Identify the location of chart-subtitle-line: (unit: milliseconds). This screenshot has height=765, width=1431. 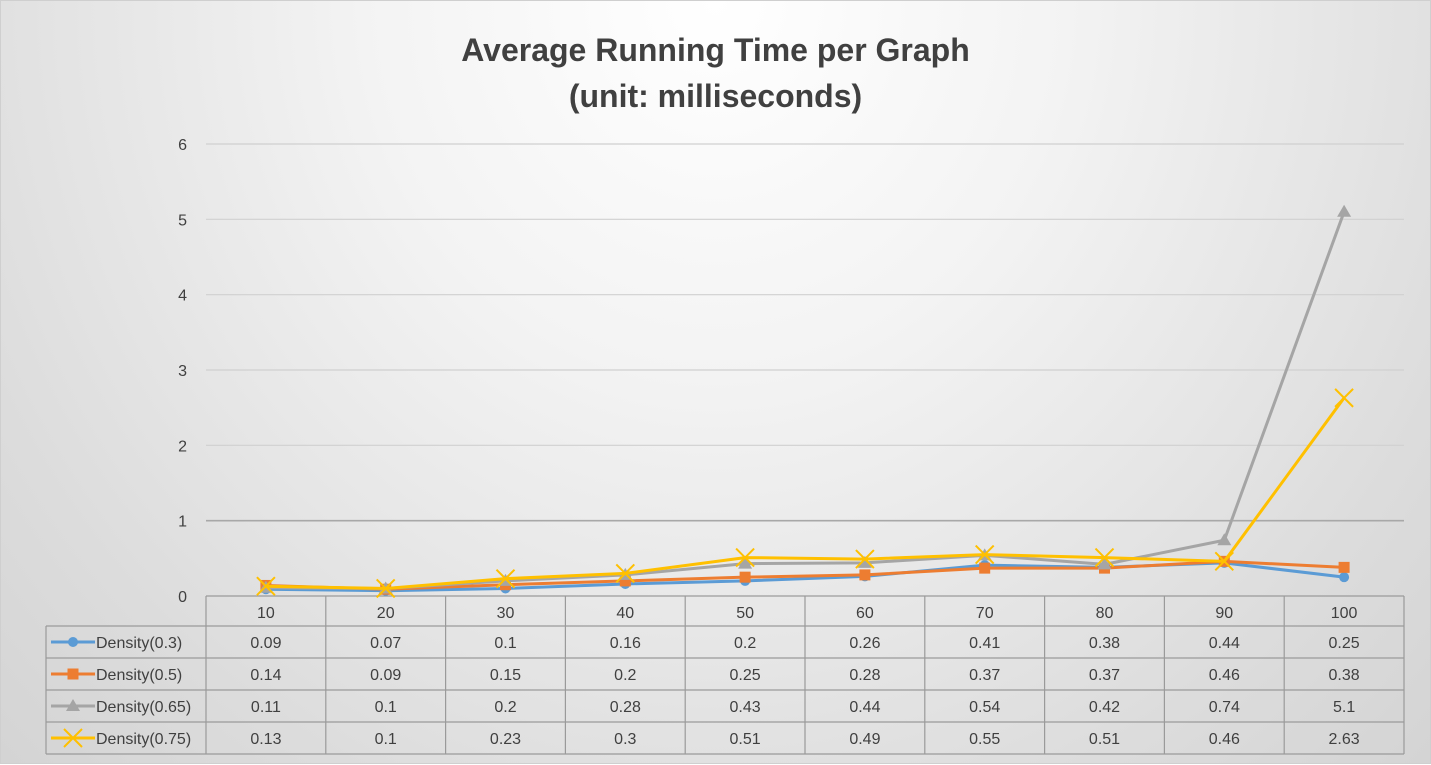
(715, 96).